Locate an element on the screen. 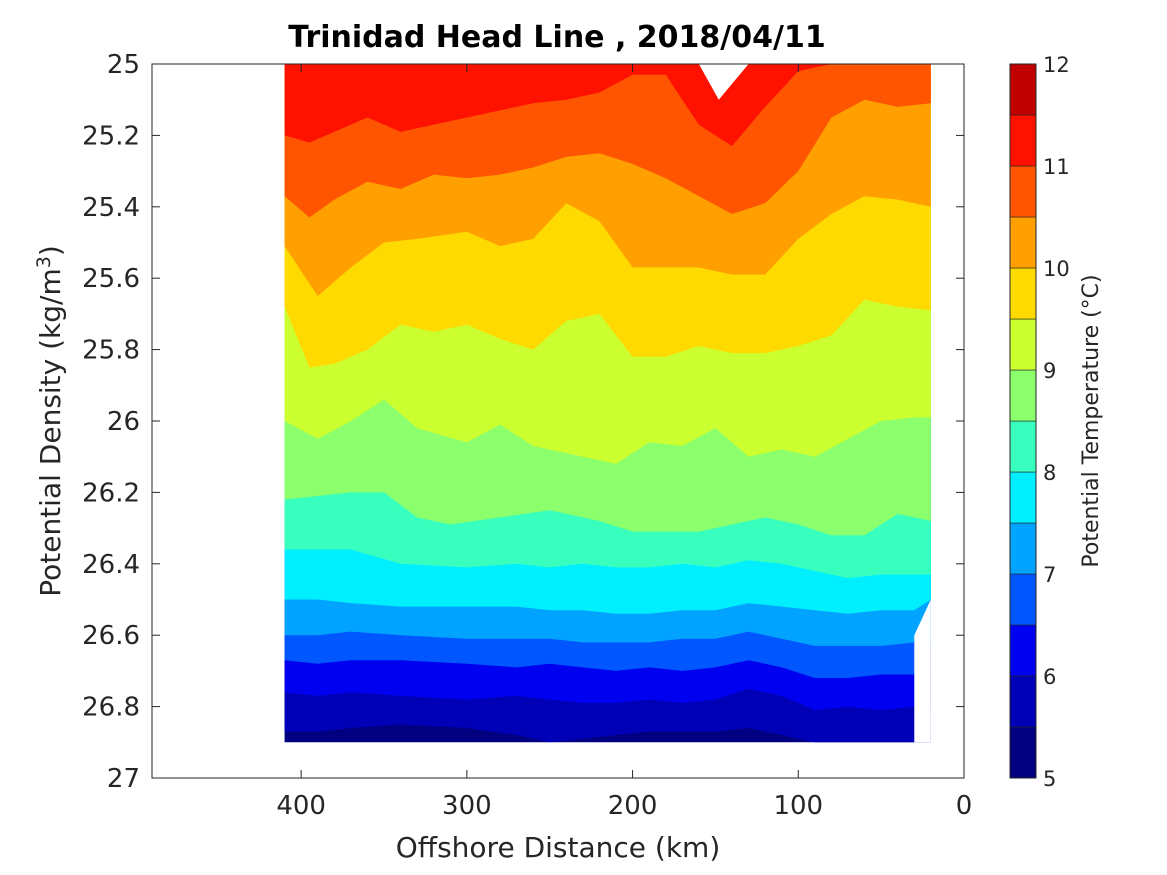  no-data-notch is located at coordinates (922, 671).